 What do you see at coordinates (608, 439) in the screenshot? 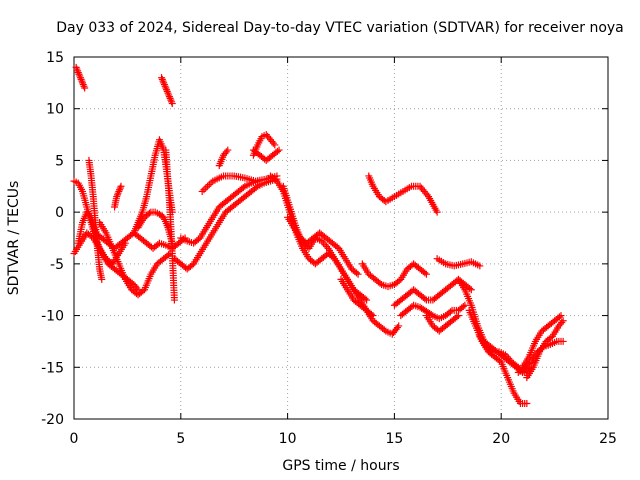
I see `x-tick-label: 25` at bounding box center [608, 439].